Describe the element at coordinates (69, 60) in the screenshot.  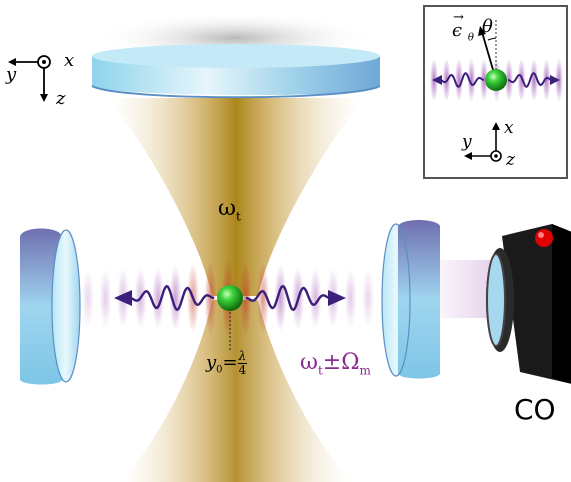
I see `axis-label-x: x` at that location.